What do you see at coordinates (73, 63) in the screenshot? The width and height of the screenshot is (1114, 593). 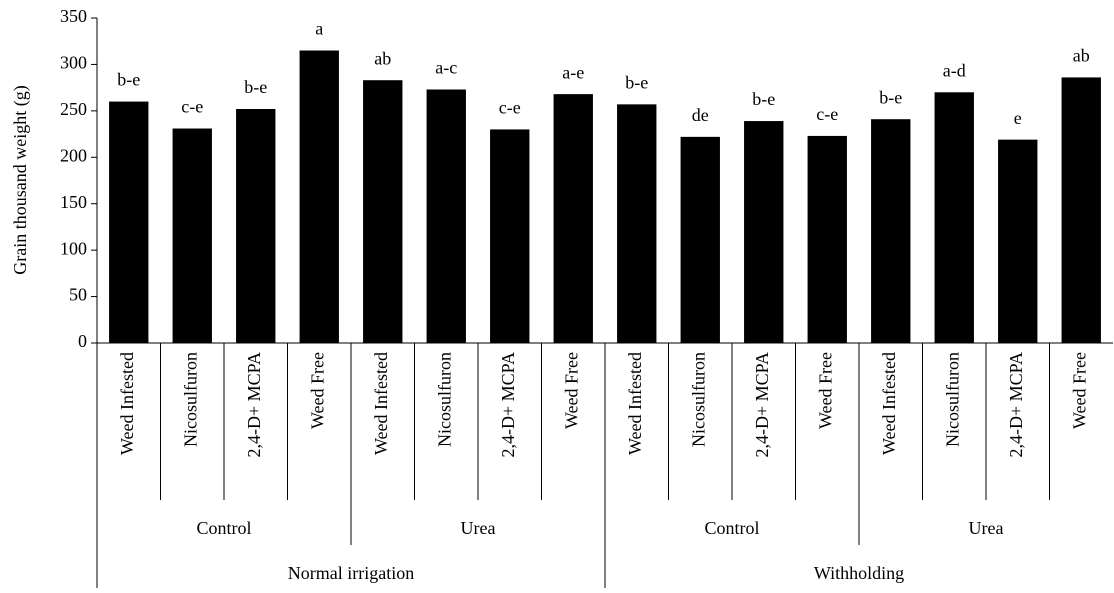 I see `y-tick-label: 300` at bounding box center [73, 63].